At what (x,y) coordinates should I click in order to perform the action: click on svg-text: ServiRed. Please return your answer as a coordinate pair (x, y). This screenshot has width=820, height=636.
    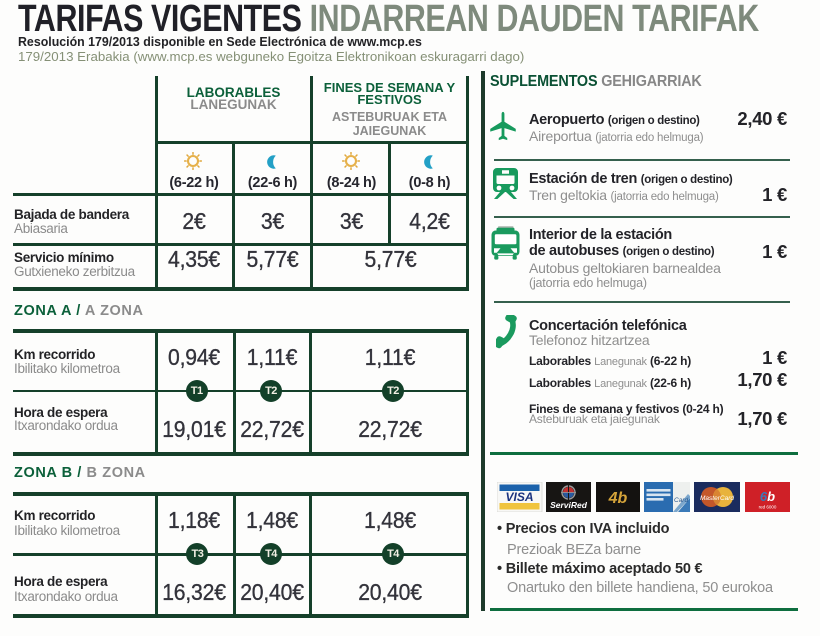
    Looking at the image, I should click on (569, 505).